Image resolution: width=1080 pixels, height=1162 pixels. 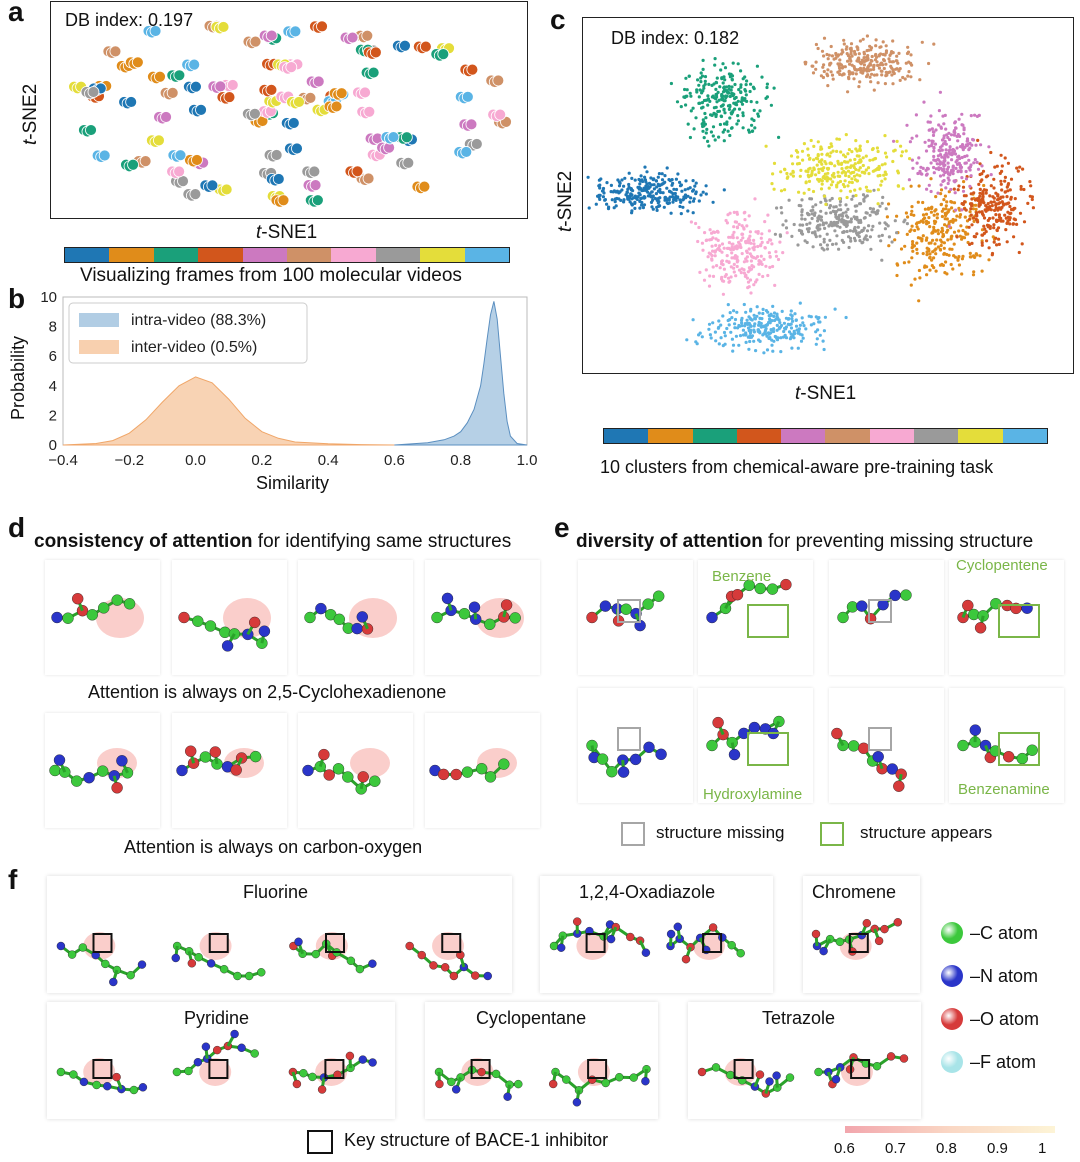 I want to click on x-tick-label: 0.0, so click(x=195, y=460).